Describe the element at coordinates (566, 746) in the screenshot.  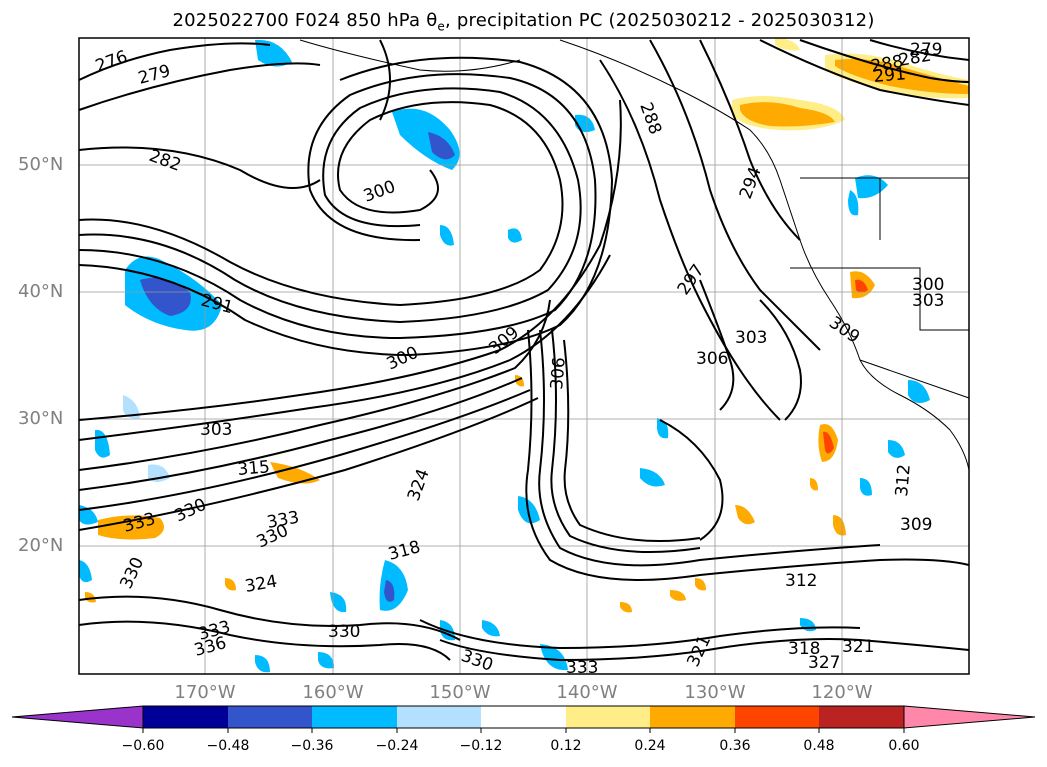
I see `colorbar-tick-label: 0.12` at that location.